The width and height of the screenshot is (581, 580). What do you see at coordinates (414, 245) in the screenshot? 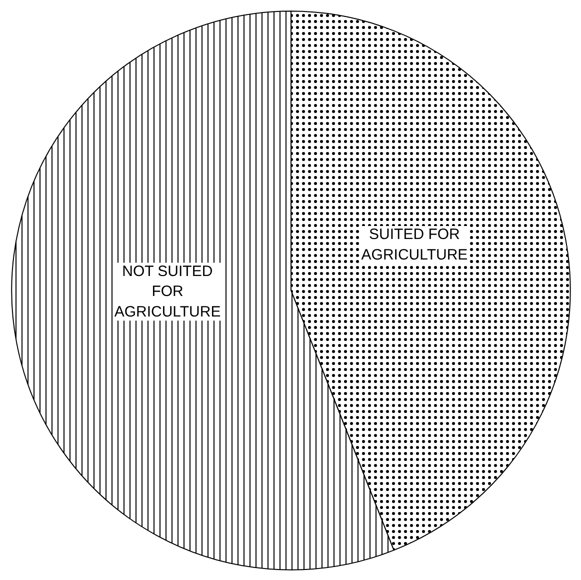
I see `slice-label: SUITED FOR AGRICULTURE` at bounding box center [414, 245].